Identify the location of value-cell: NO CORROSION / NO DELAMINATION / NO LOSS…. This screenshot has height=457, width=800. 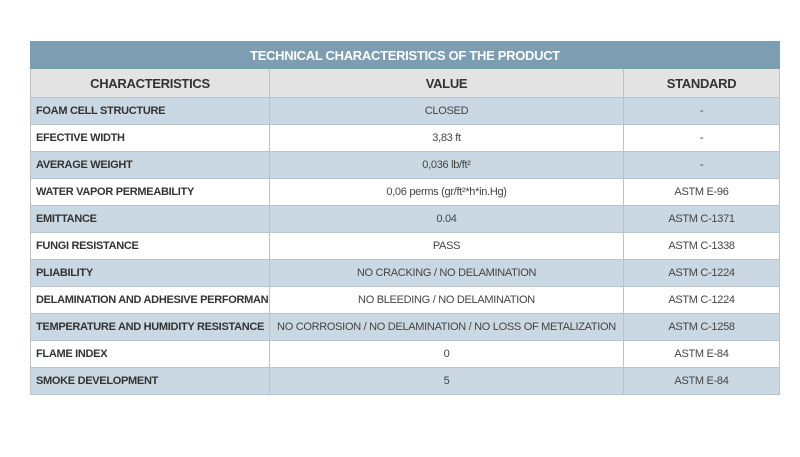
(446, 327).